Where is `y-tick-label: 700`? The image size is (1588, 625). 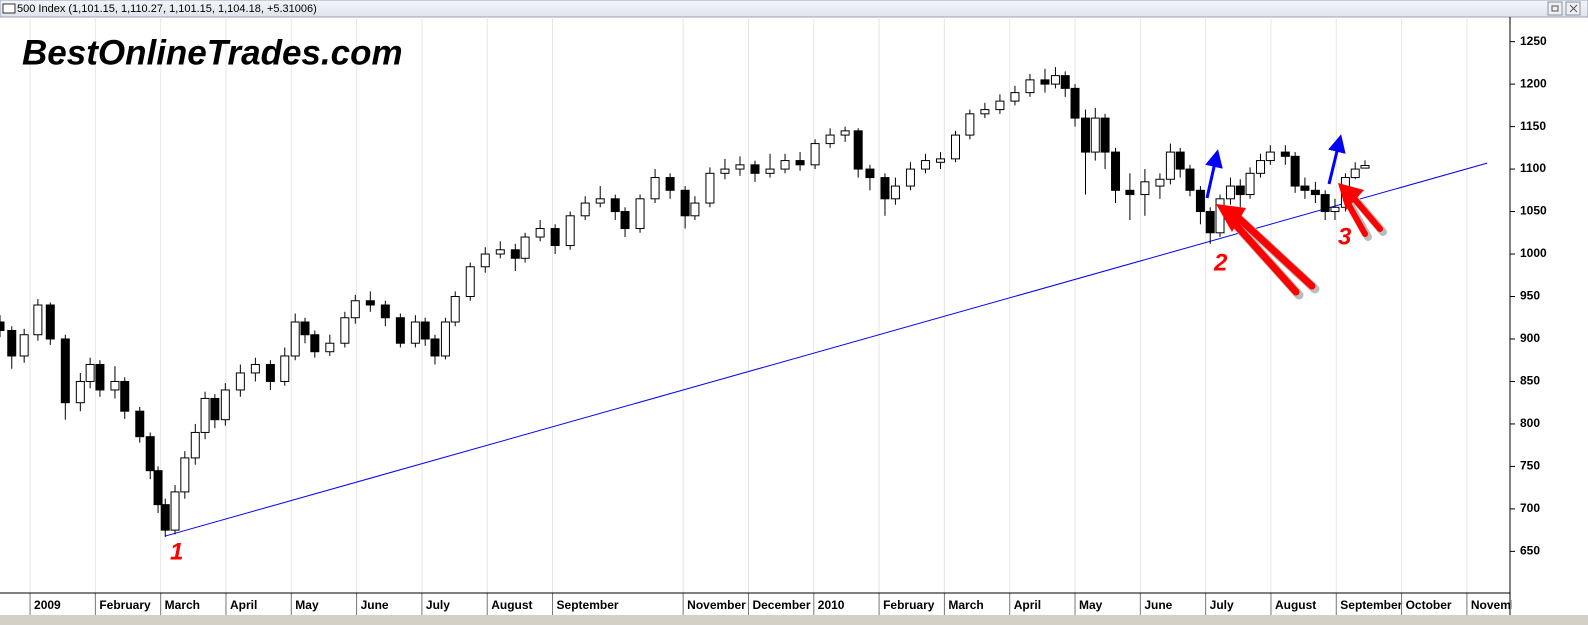
y-tick-label: 700 is located at coordinates (1530, 508).